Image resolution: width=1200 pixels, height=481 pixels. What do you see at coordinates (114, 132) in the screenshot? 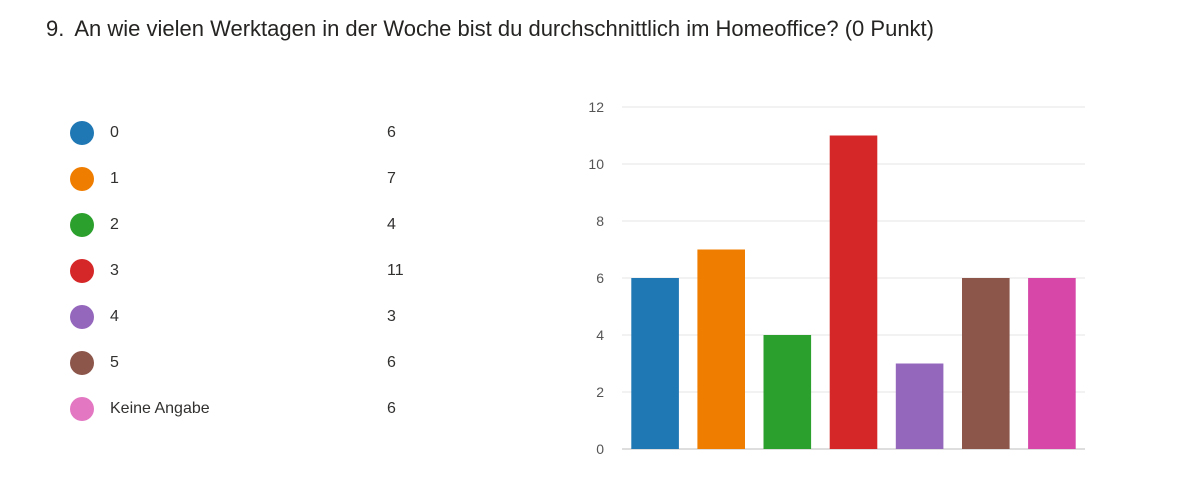
I see `legend-label: 0` at bounding box center [114, 132].